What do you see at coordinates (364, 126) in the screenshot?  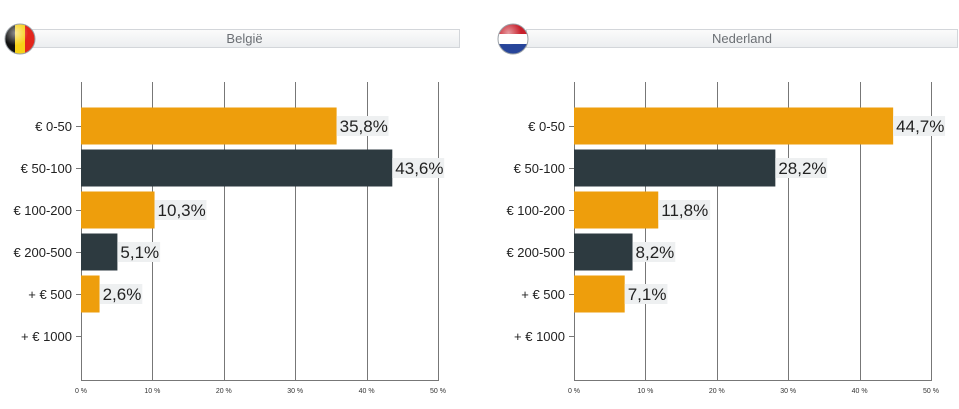 I see `value-label: 35,8%` at bounding box center [364, 126].